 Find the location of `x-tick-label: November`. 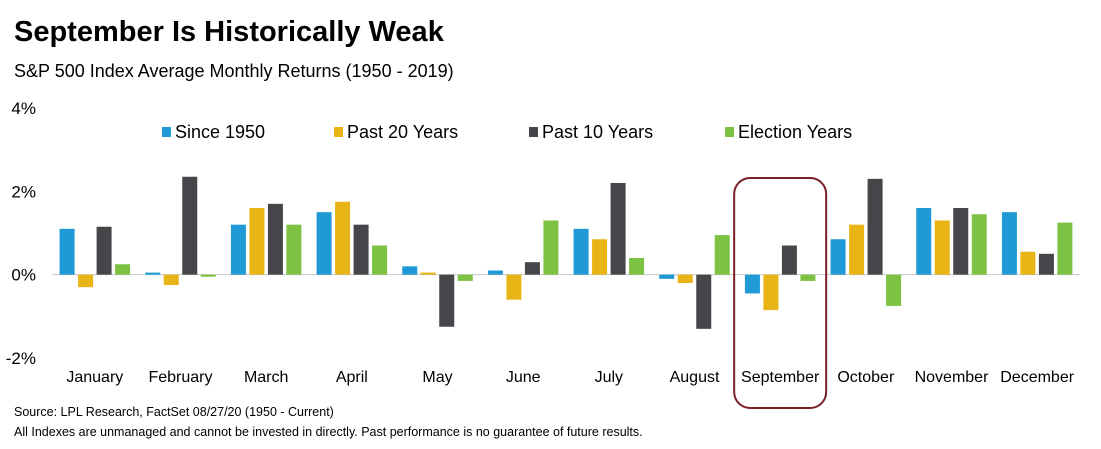

x-tick-label: November is located at coordinates (952, 377).